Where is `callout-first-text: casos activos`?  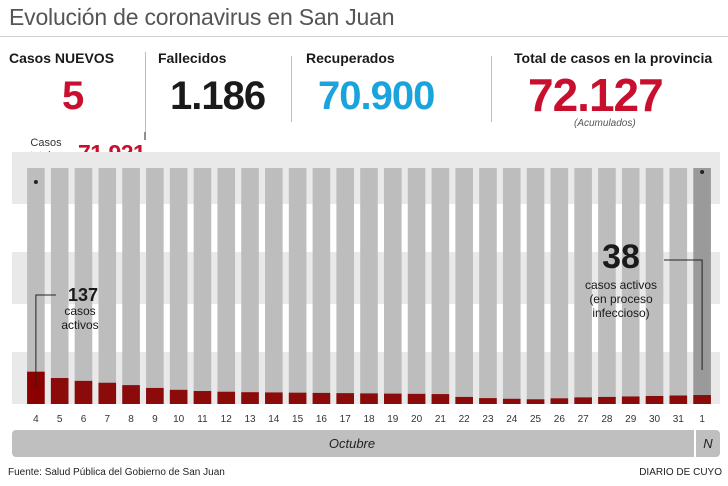 callout-first-text: casos activos is located at coordinates (80, 318).